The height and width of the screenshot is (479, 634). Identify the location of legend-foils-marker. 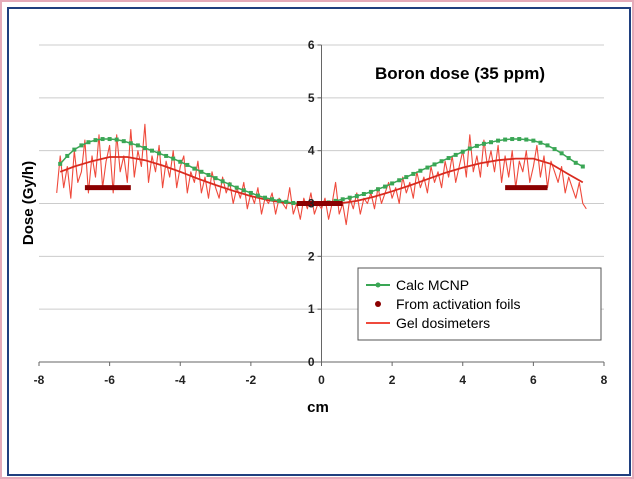
(378, 304).